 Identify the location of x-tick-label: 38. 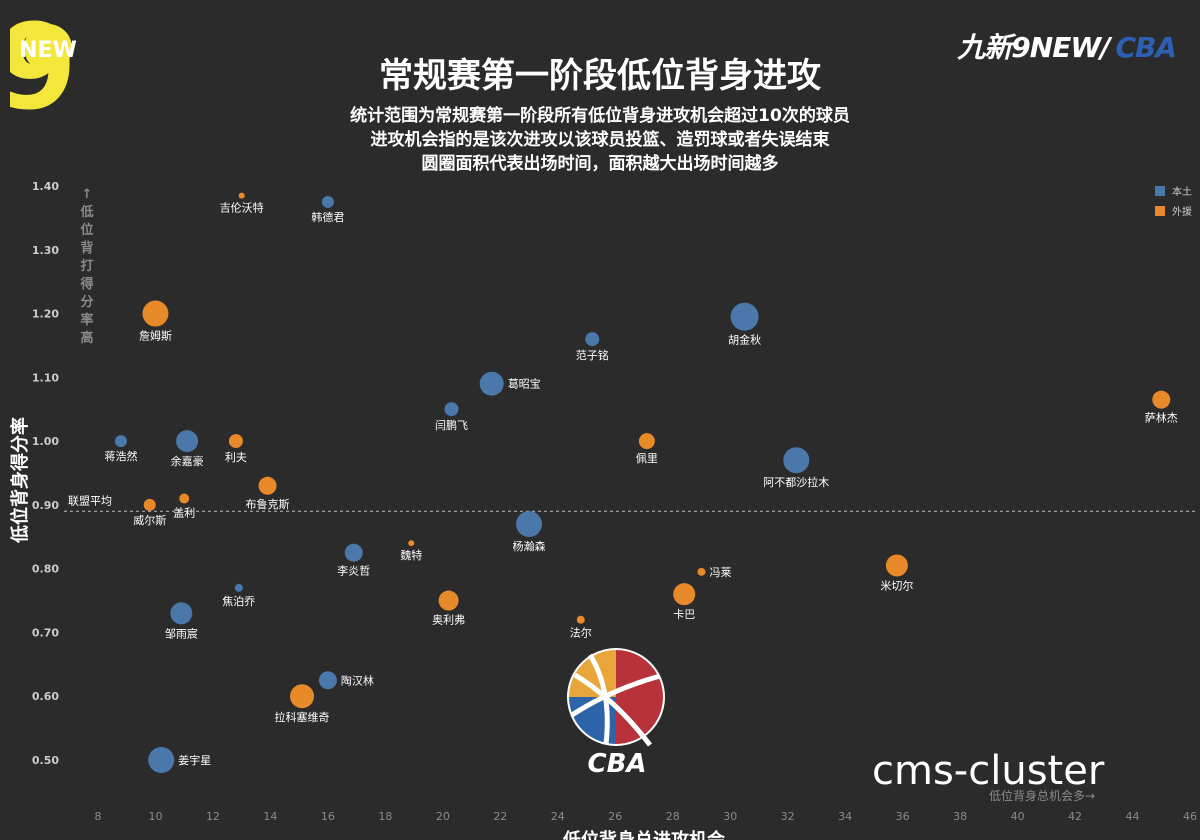
(960, 816).